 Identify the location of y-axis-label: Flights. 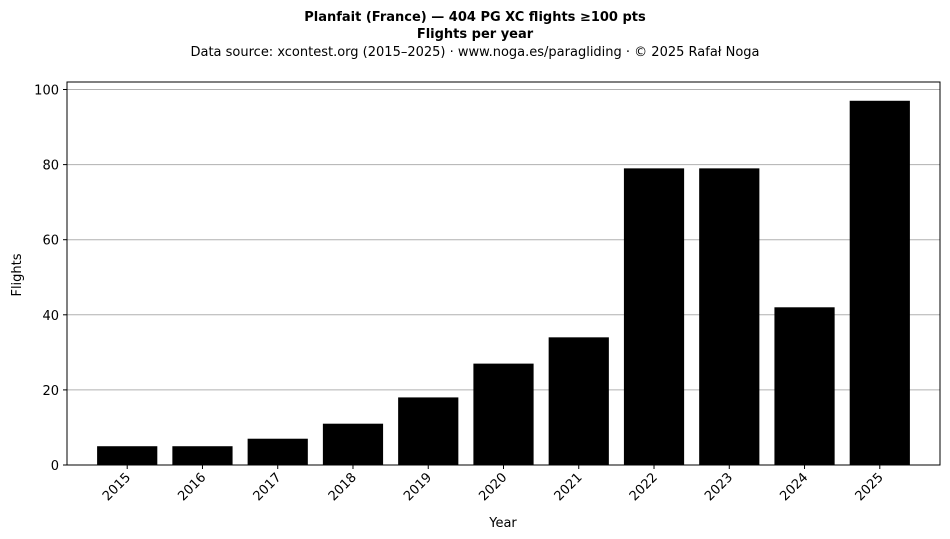
(17, 274).